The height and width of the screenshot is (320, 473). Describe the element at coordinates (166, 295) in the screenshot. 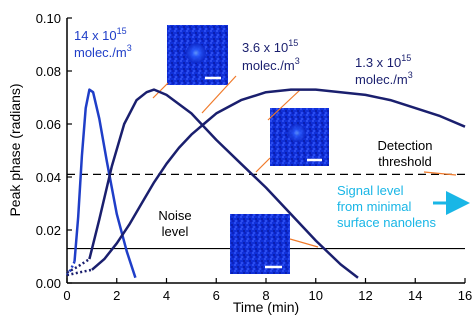

I see `x-tick-label: 4` at that location.